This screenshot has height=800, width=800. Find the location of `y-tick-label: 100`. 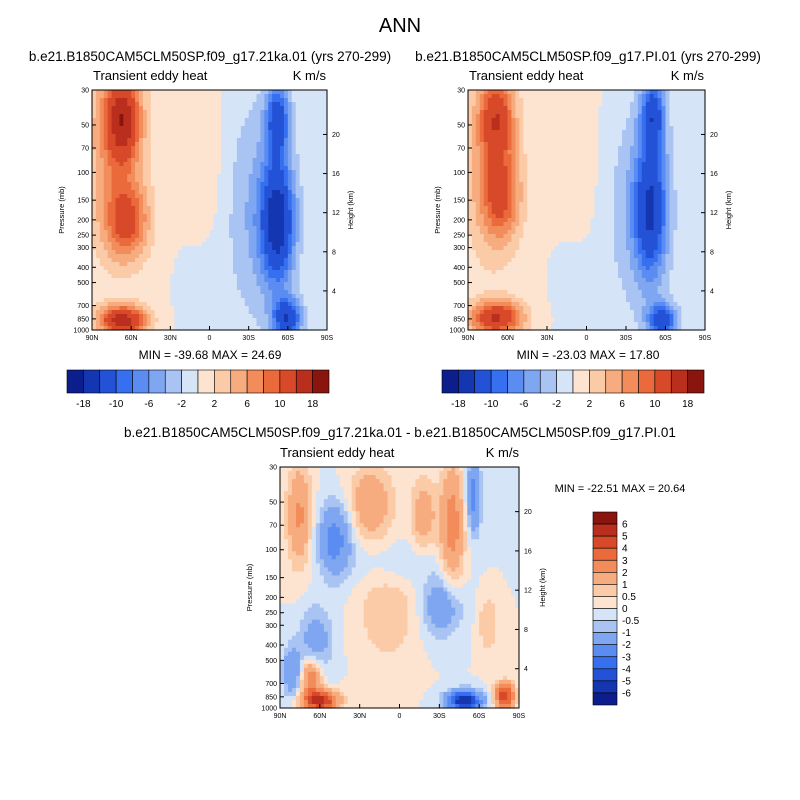

y-tick-label: 100 is located at coordinates (83, 173).